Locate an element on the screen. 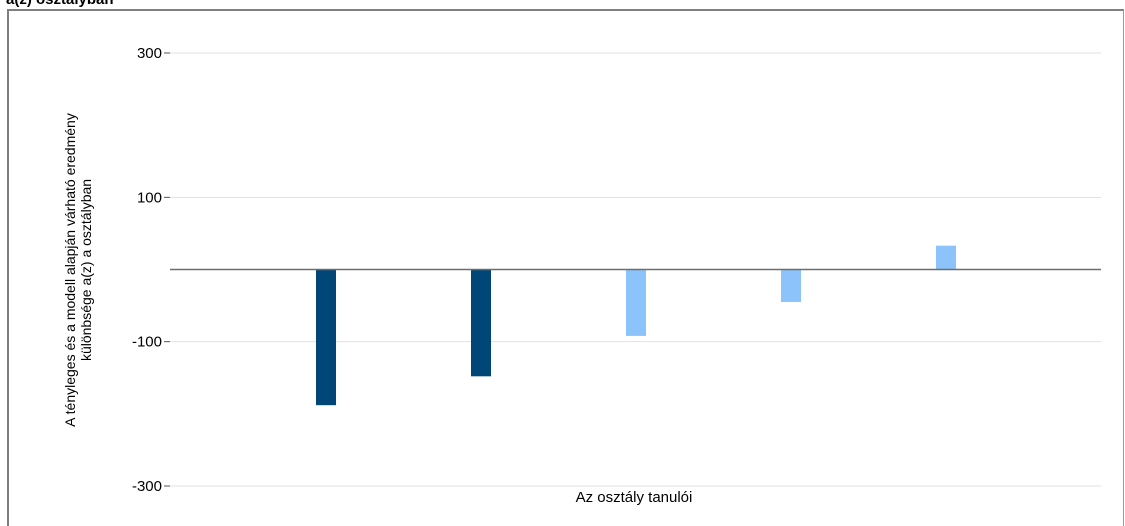 This screenshot has width=1125, height=526. x-axis-label: Az osztály tanulói is located at coordinates (634, 497).